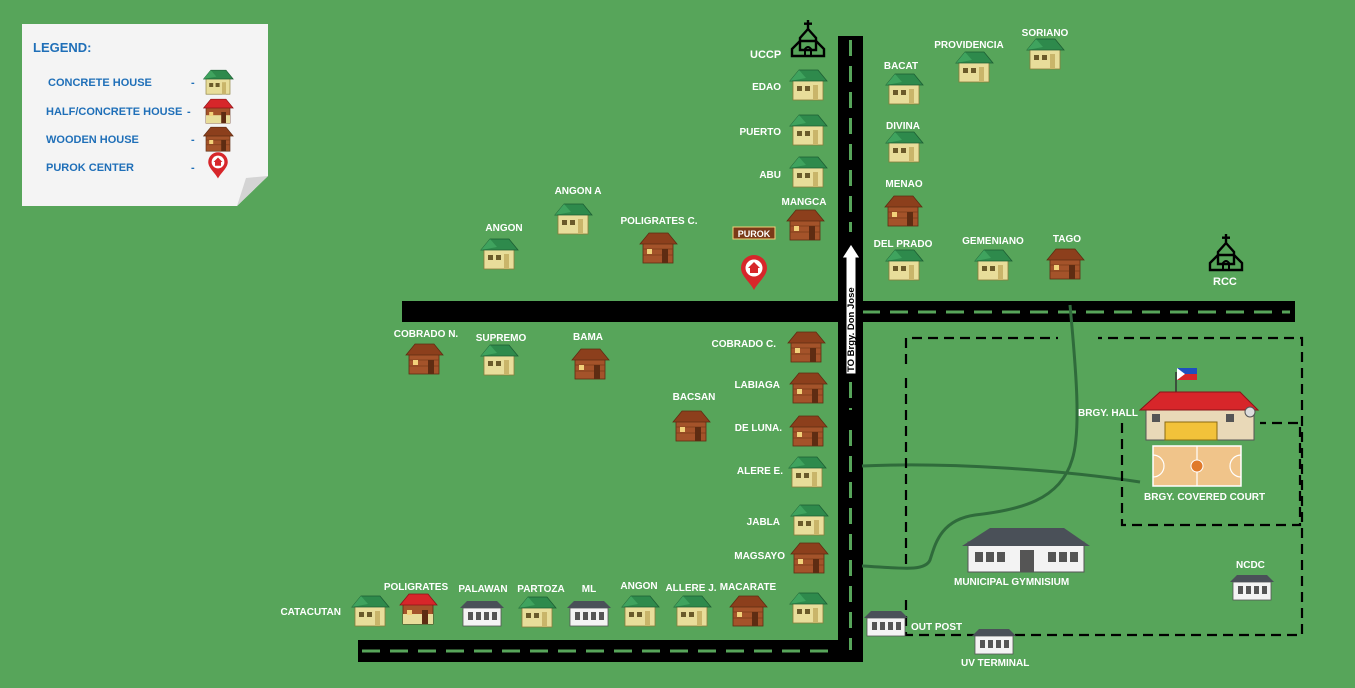 The width and height of the screenshot is (1355, 688). Describe the element at coordinates (760, 471) in the screenshot. I see `house-label-alere: ALERE E.` at that location.